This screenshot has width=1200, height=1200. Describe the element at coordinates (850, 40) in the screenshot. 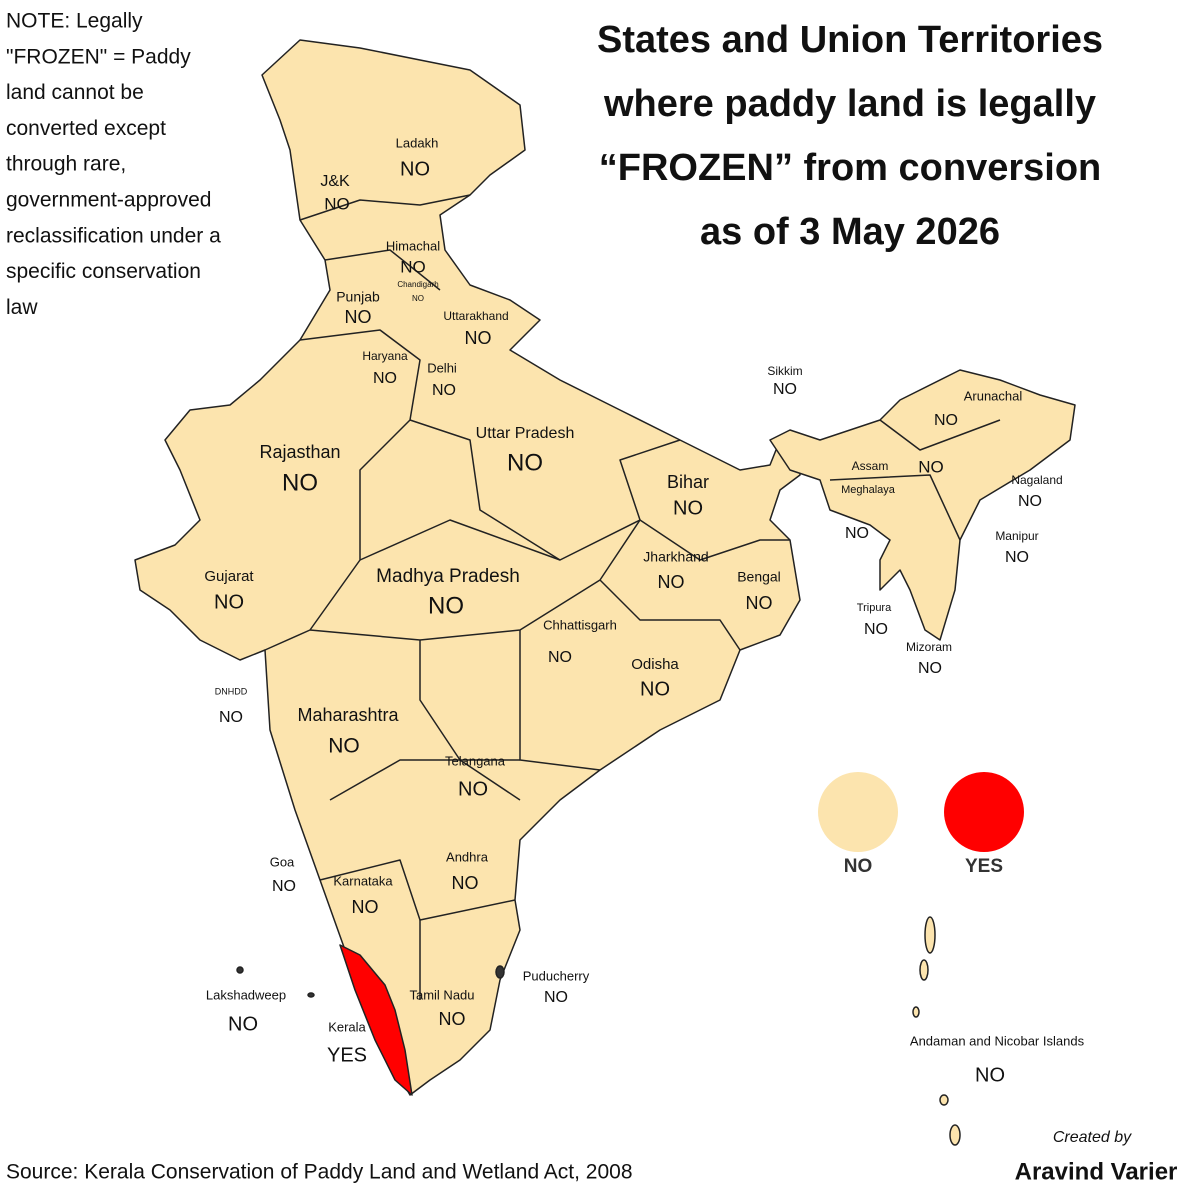

I see `title-line: States and Union Territories` at that location.